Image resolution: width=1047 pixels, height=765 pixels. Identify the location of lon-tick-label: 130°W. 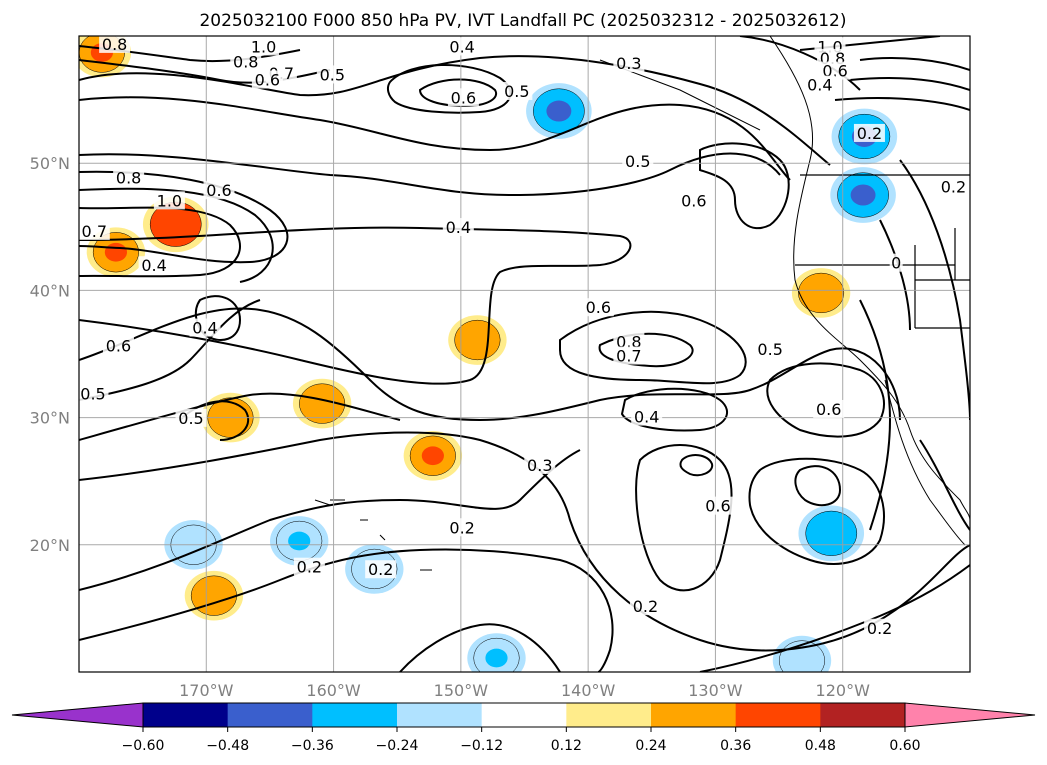
(715, 690).